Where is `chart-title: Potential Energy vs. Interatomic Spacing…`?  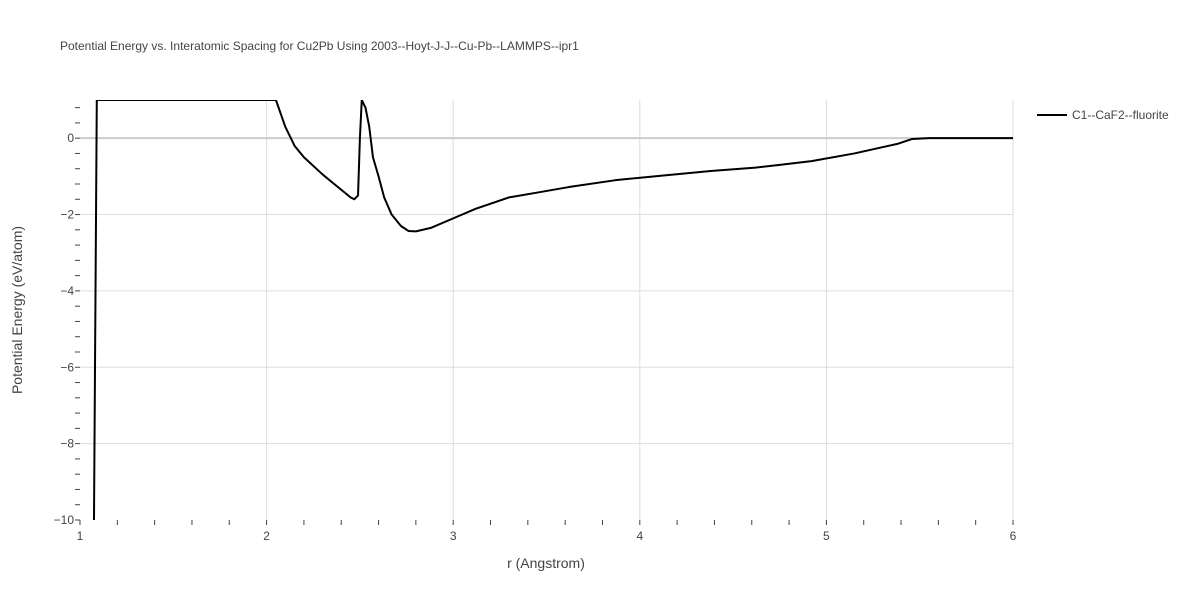 chart-title: Potential Energy vs. Interatomic Spacing… is located at coordinates (319, 46).